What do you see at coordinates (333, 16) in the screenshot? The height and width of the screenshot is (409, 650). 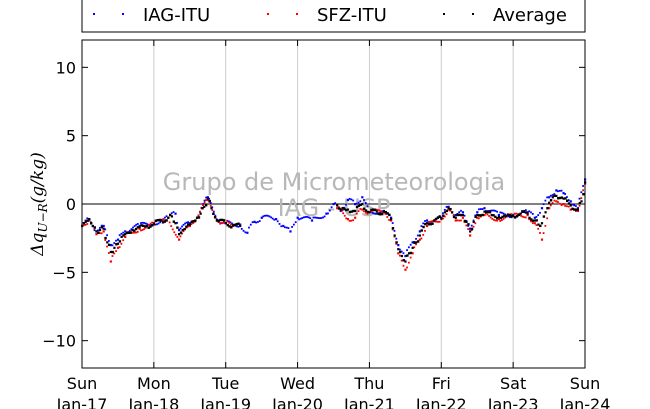 I see `legend-box` at bounding box center [333, 16].